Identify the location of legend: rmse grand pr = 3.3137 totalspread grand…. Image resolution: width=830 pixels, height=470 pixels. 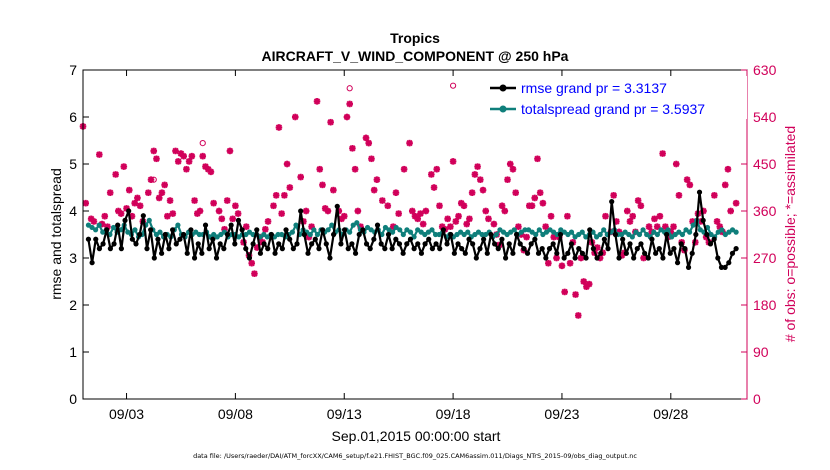
(615, 97).